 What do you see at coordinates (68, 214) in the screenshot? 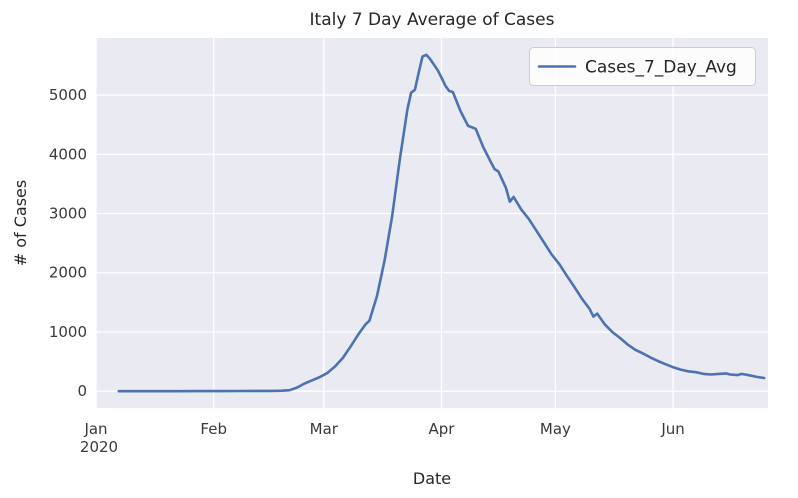
I see `y-tick-label: 3000` at bounding box center [68, 214].